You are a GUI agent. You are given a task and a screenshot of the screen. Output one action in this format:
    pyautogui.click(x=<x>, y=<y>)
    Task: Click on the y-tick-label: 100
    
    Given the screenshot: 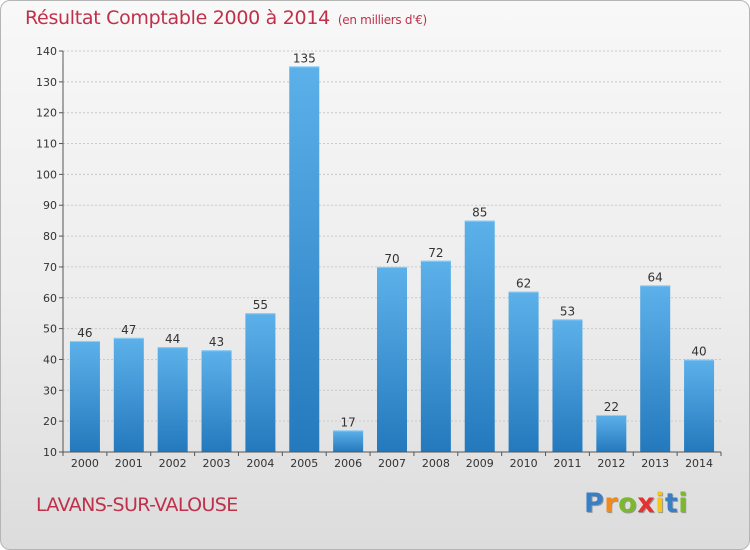 What is the action you would take?
    pyautogui.click(x=46, y=174)
    